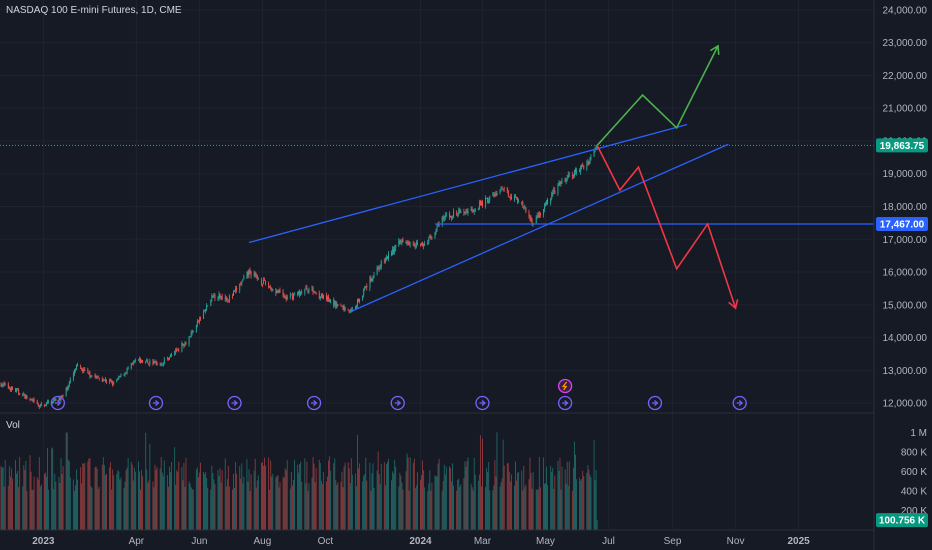 This screenshot has height=550, width=932. Describe the element at coordinates (398, 394) in the screenshot. I see `event-markers` at that location.